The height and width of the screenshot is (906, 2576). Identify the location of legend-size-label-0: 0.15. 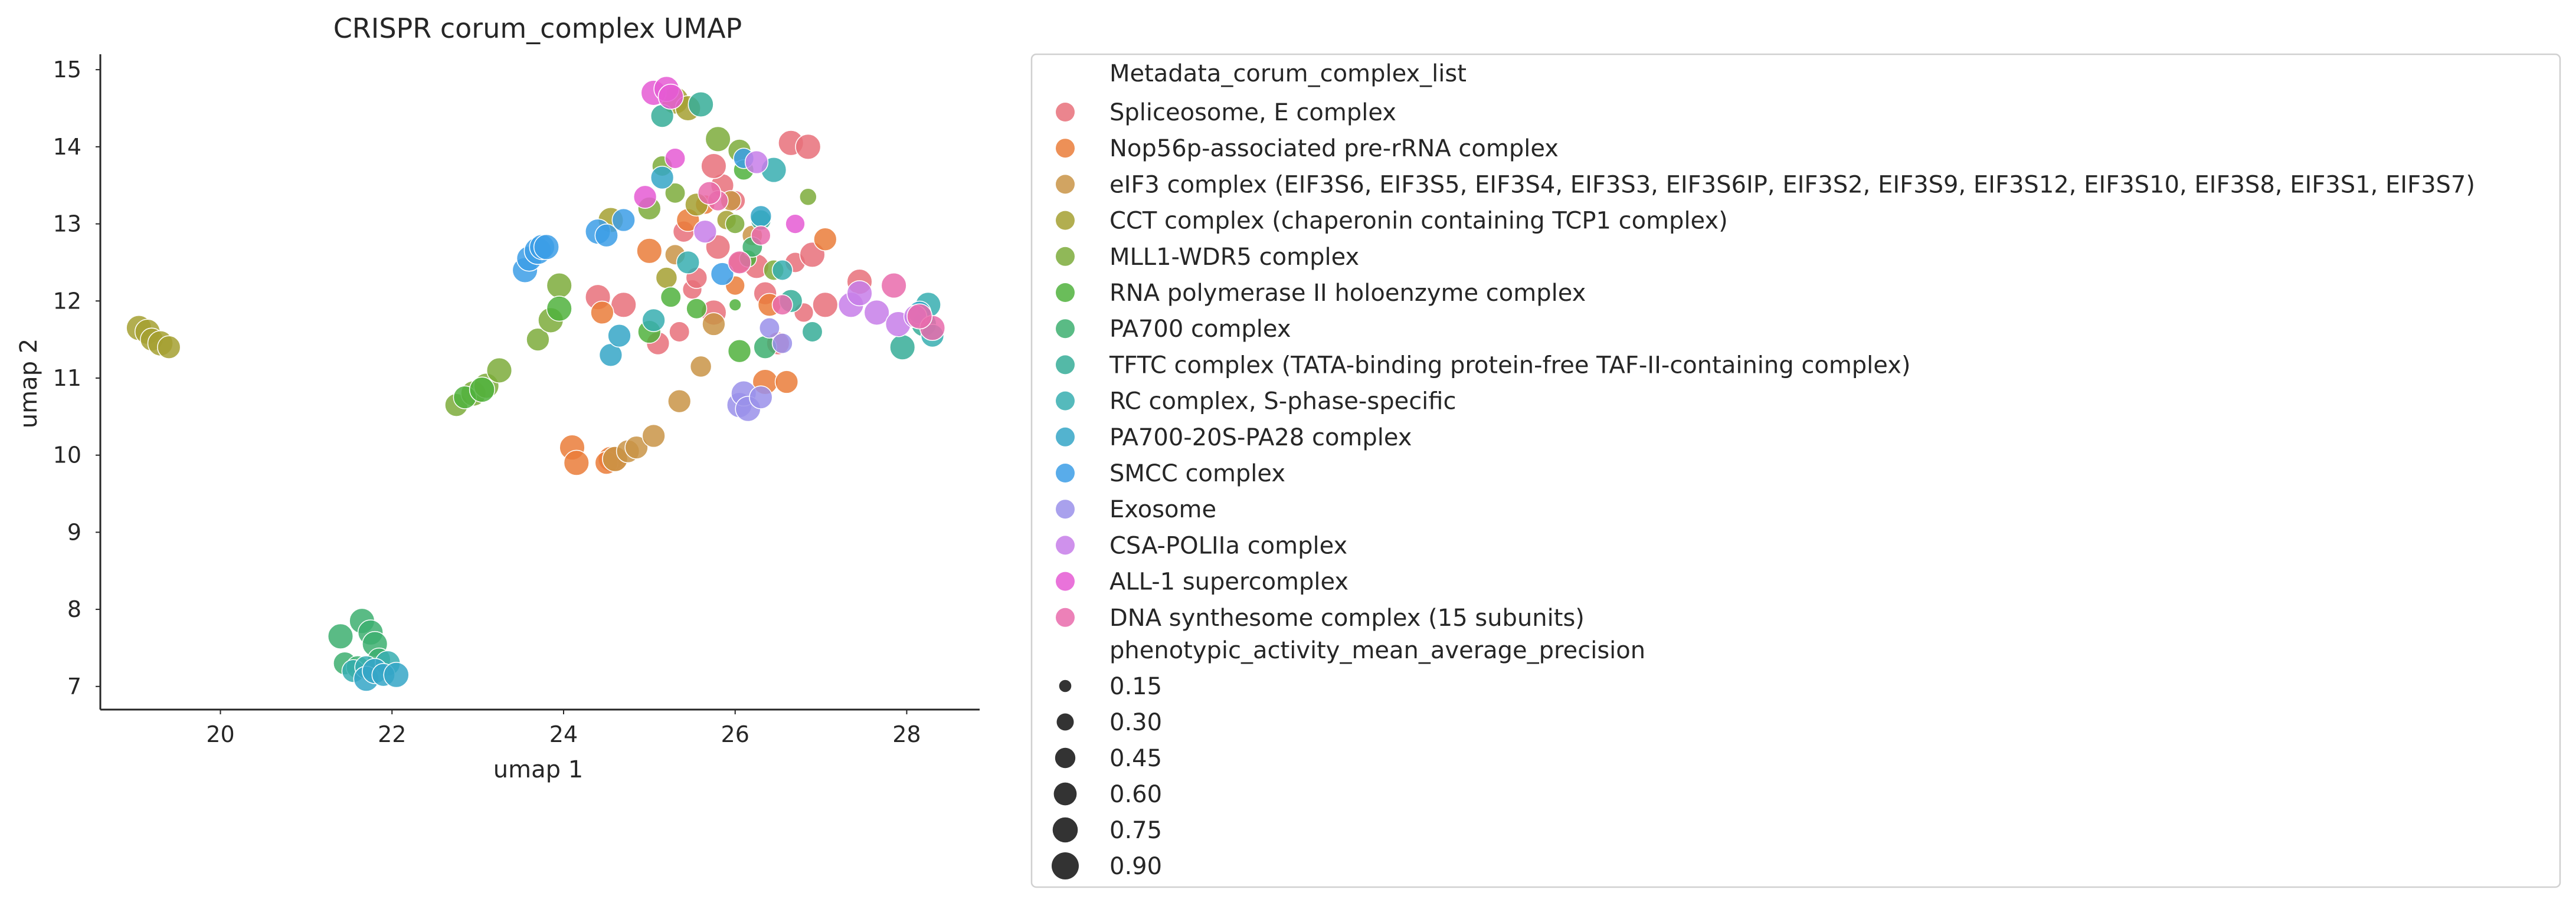
(1135, 686).